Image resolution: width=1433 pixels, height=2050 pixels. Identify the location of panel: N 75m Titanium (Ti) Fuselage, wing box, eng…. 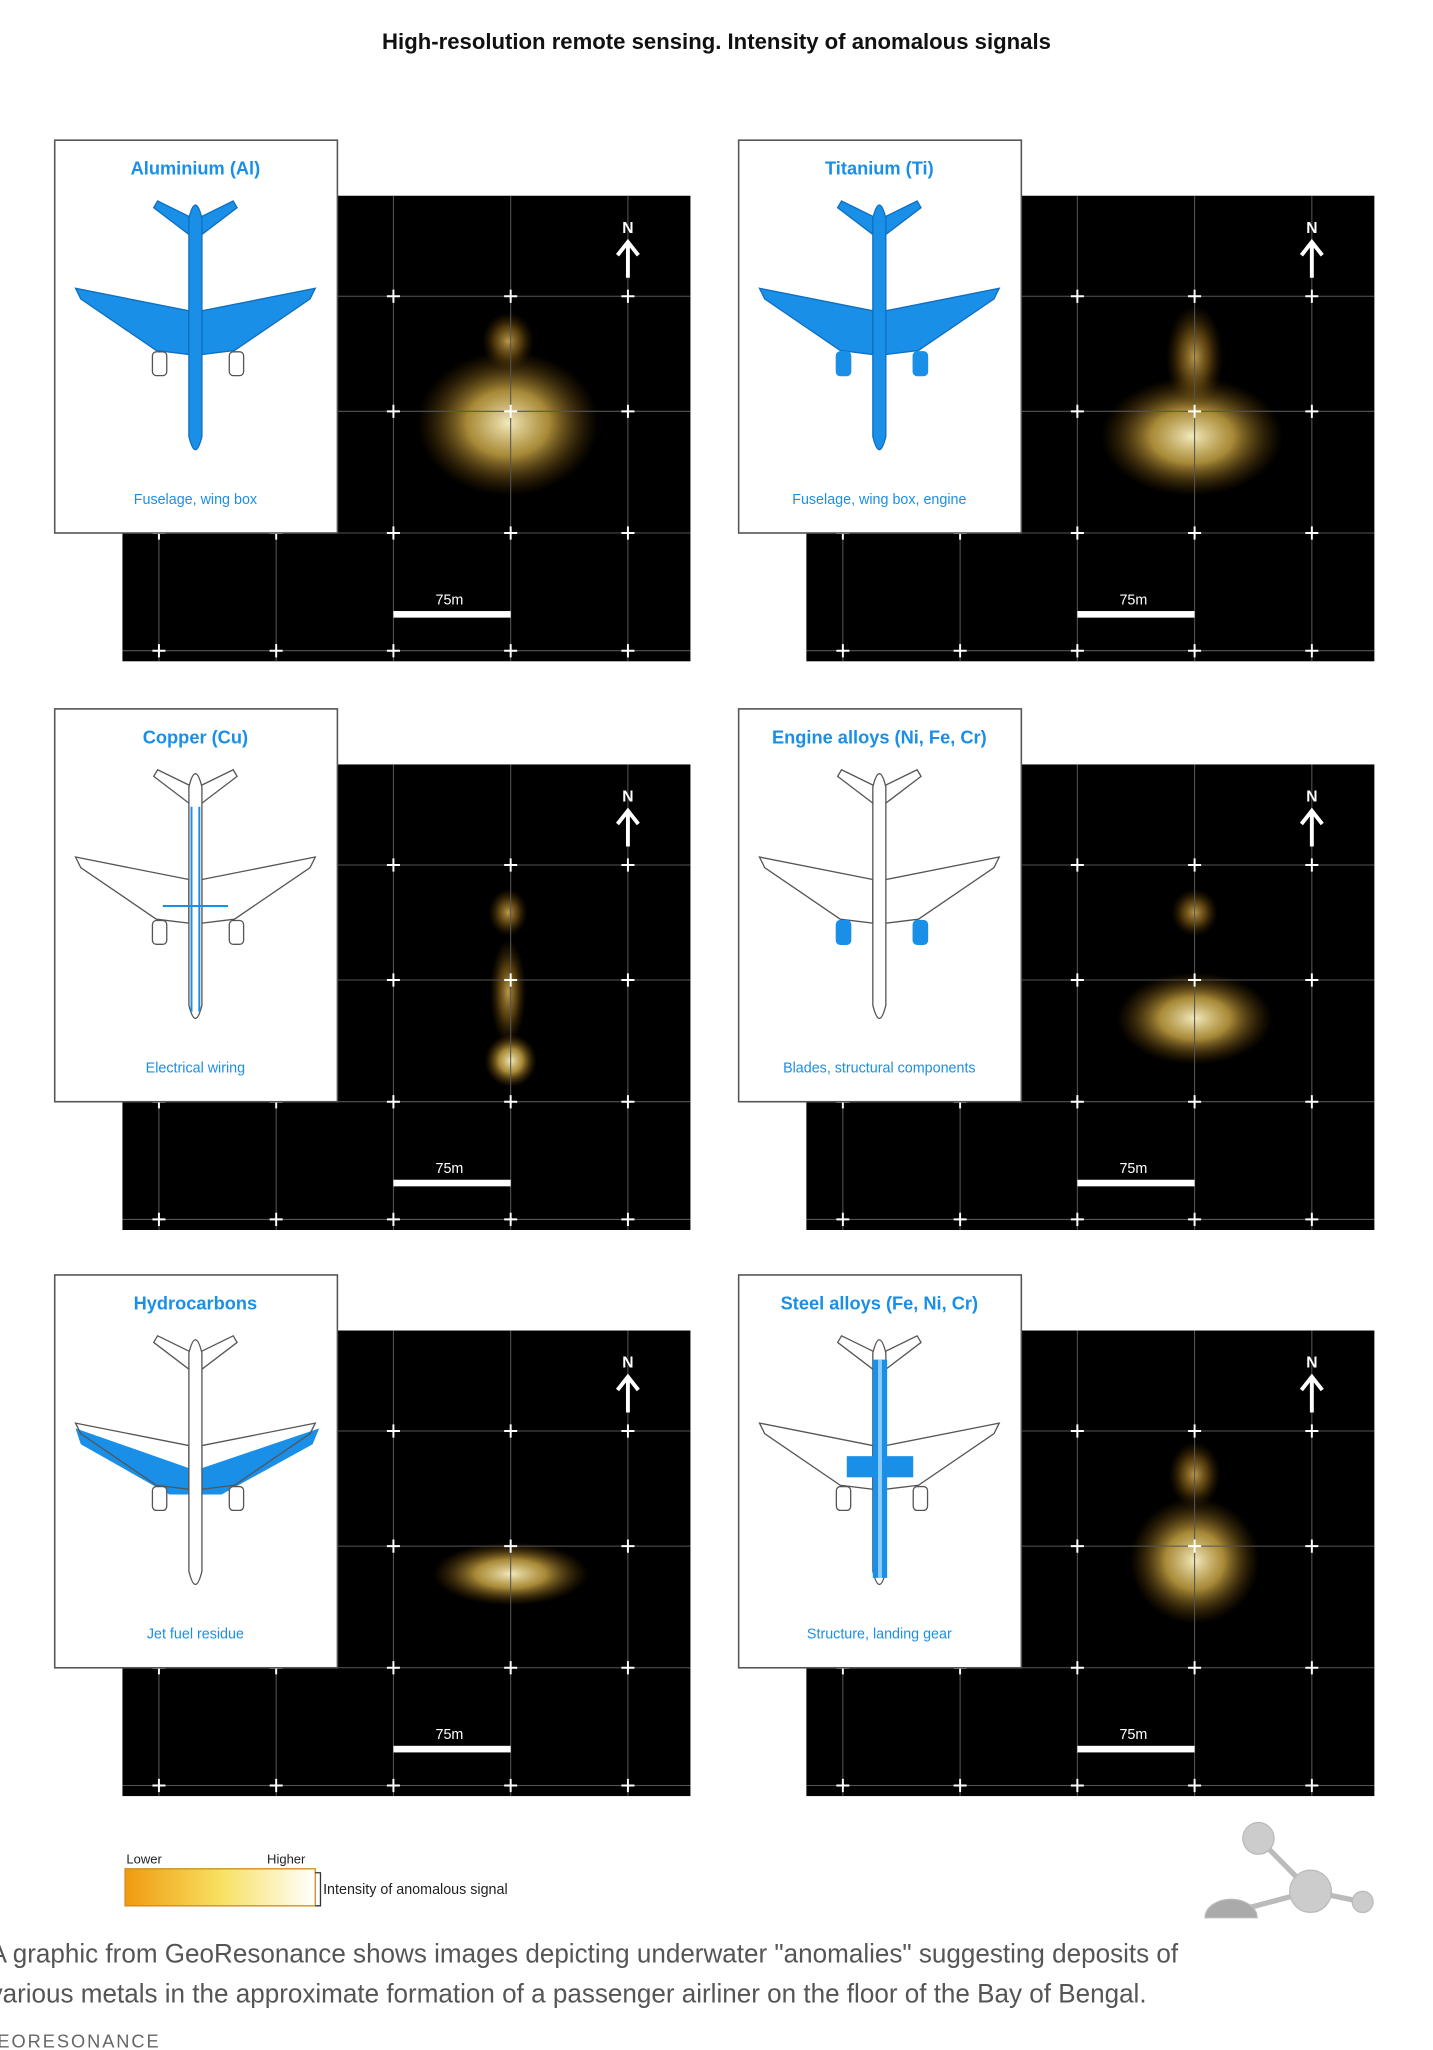
(1056, 400).